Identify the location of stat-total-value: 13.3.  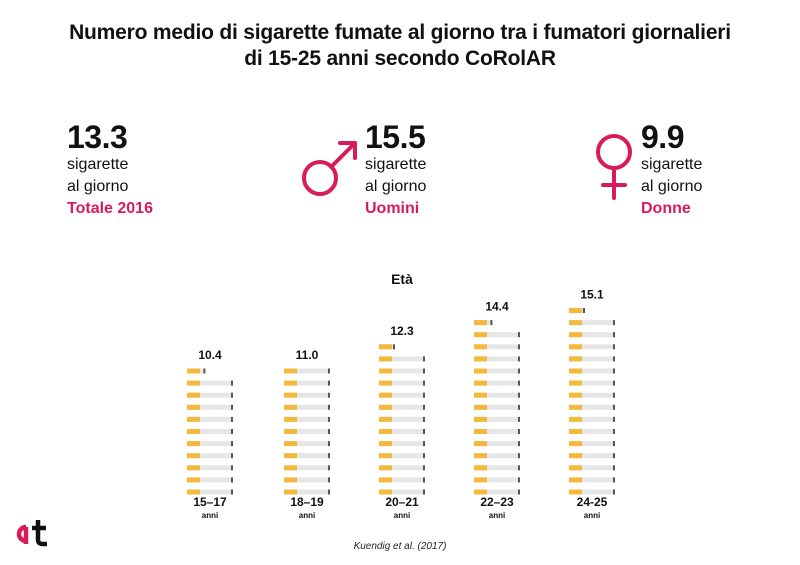
(97, 137).